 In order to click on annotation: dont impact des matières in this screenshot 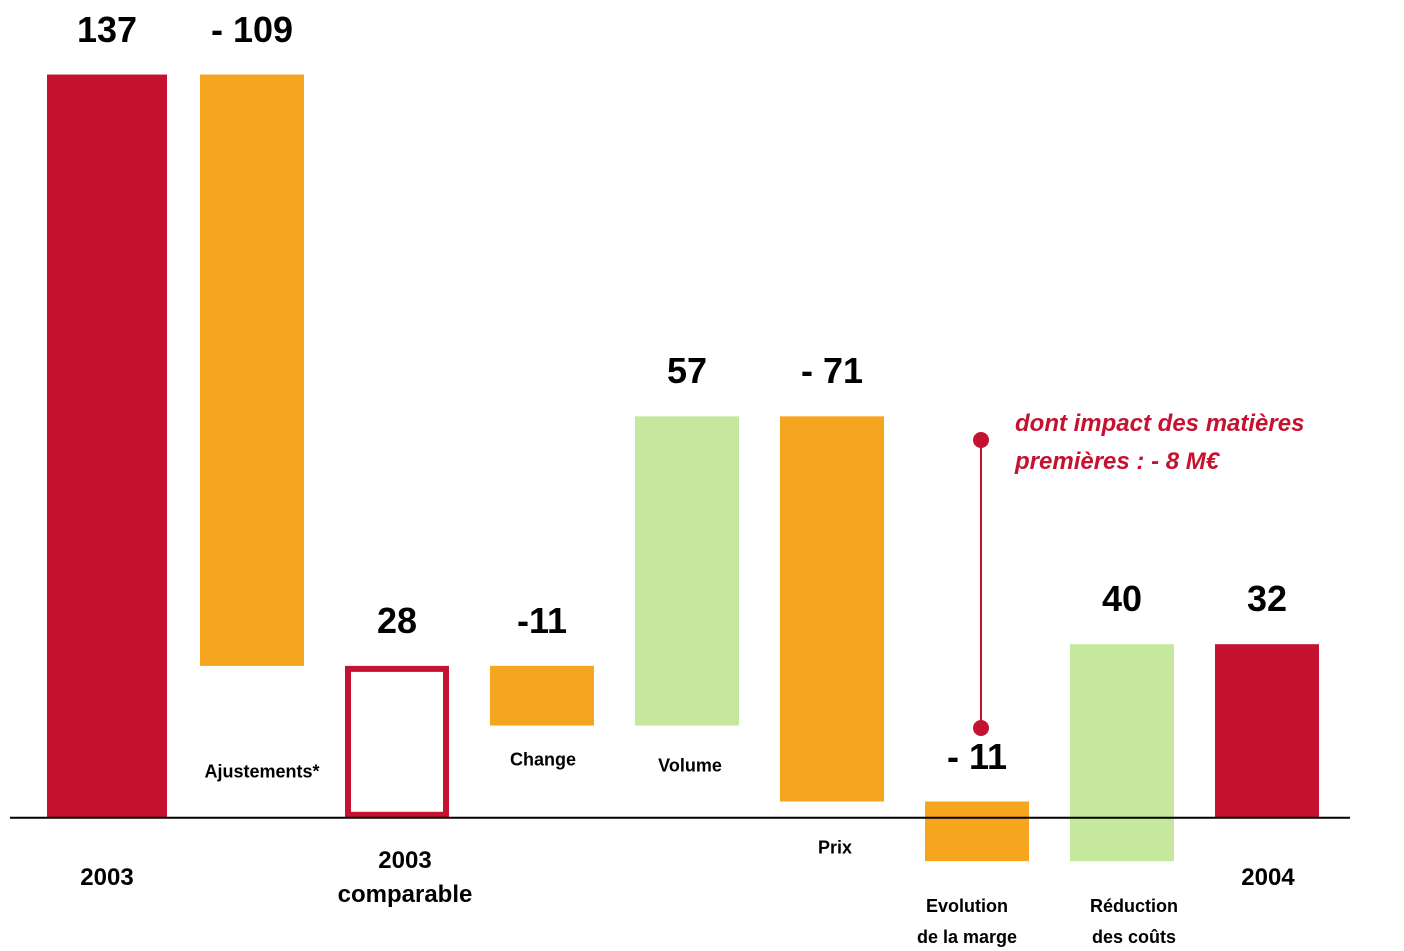, I will do `click(1160, 423)`.